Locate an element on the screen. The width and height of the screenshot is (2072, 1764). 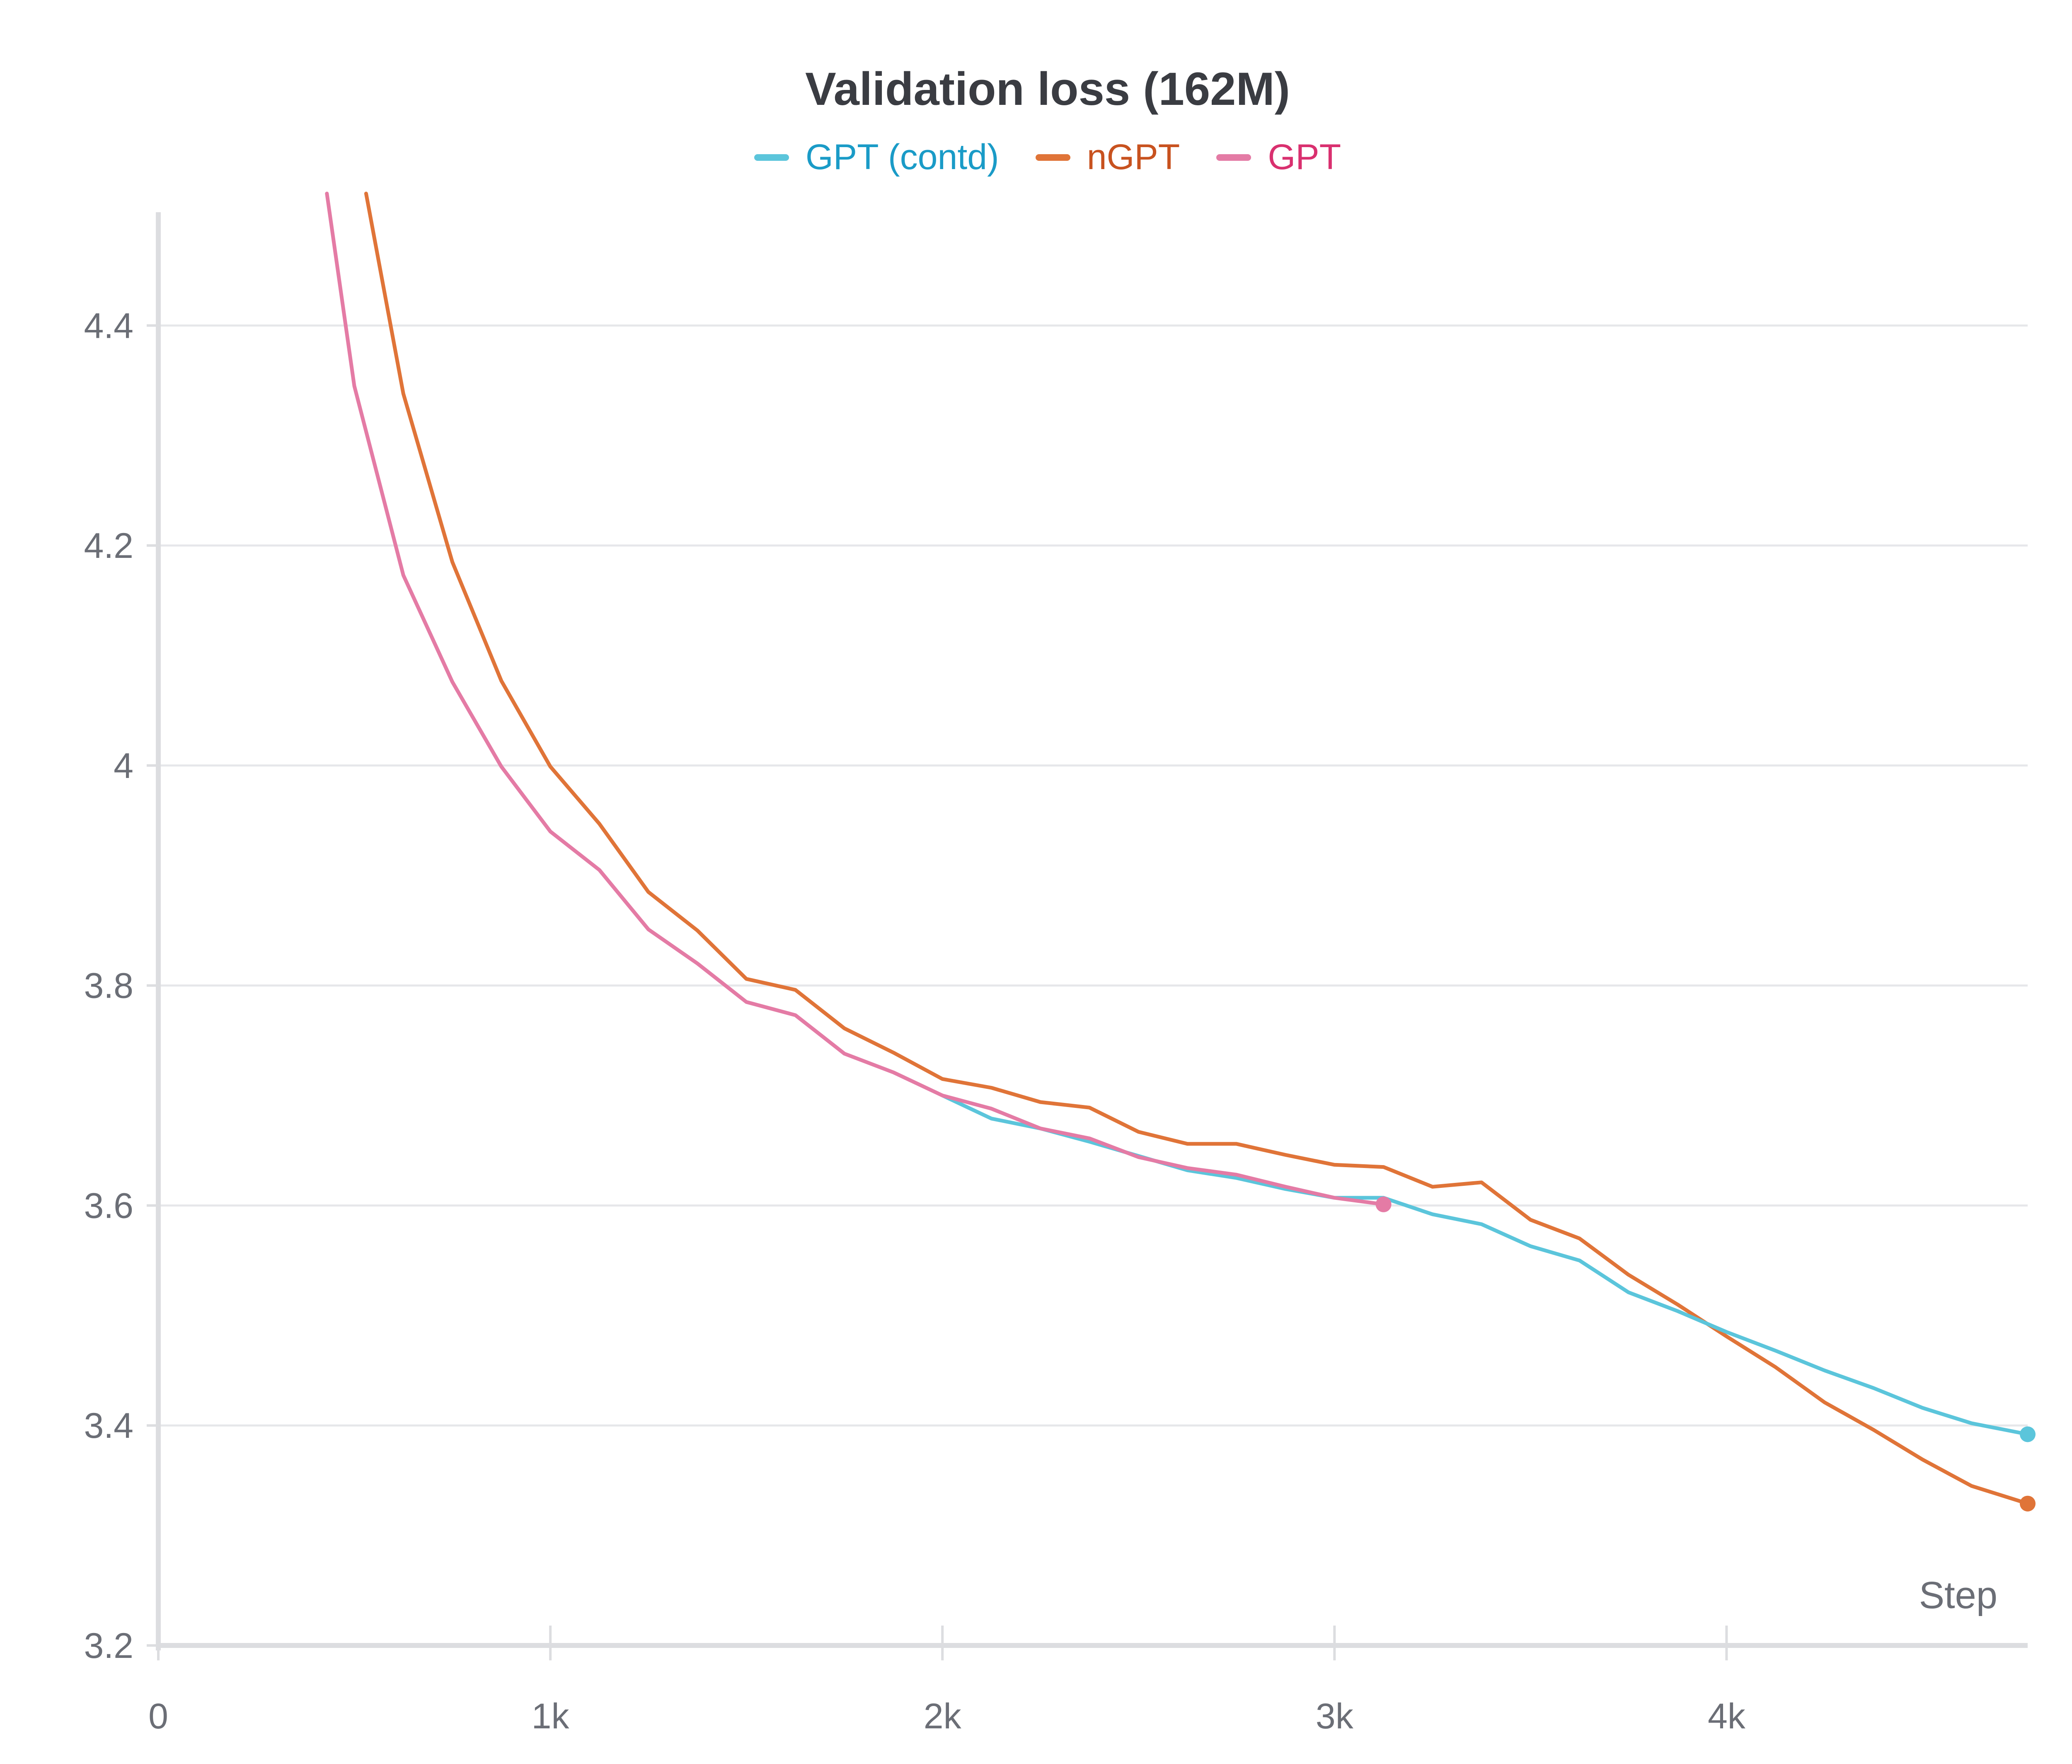
x-tick-label: 3k is located at coordinates (1335, 1716).